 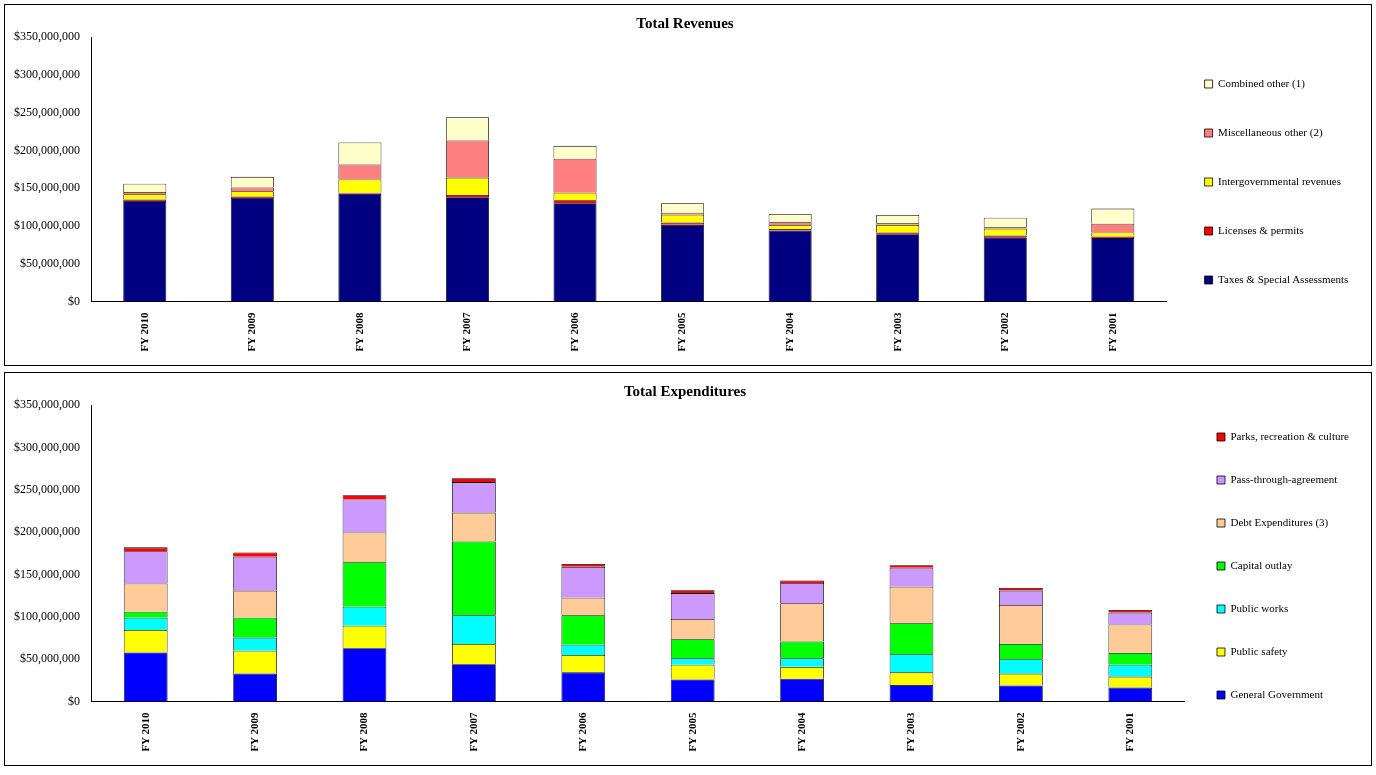 What do you see at coordinates (1279, 180) in the screenshot?
I see `legend-label: Intergovernmental revenues` at bounding box center [1279, 180].